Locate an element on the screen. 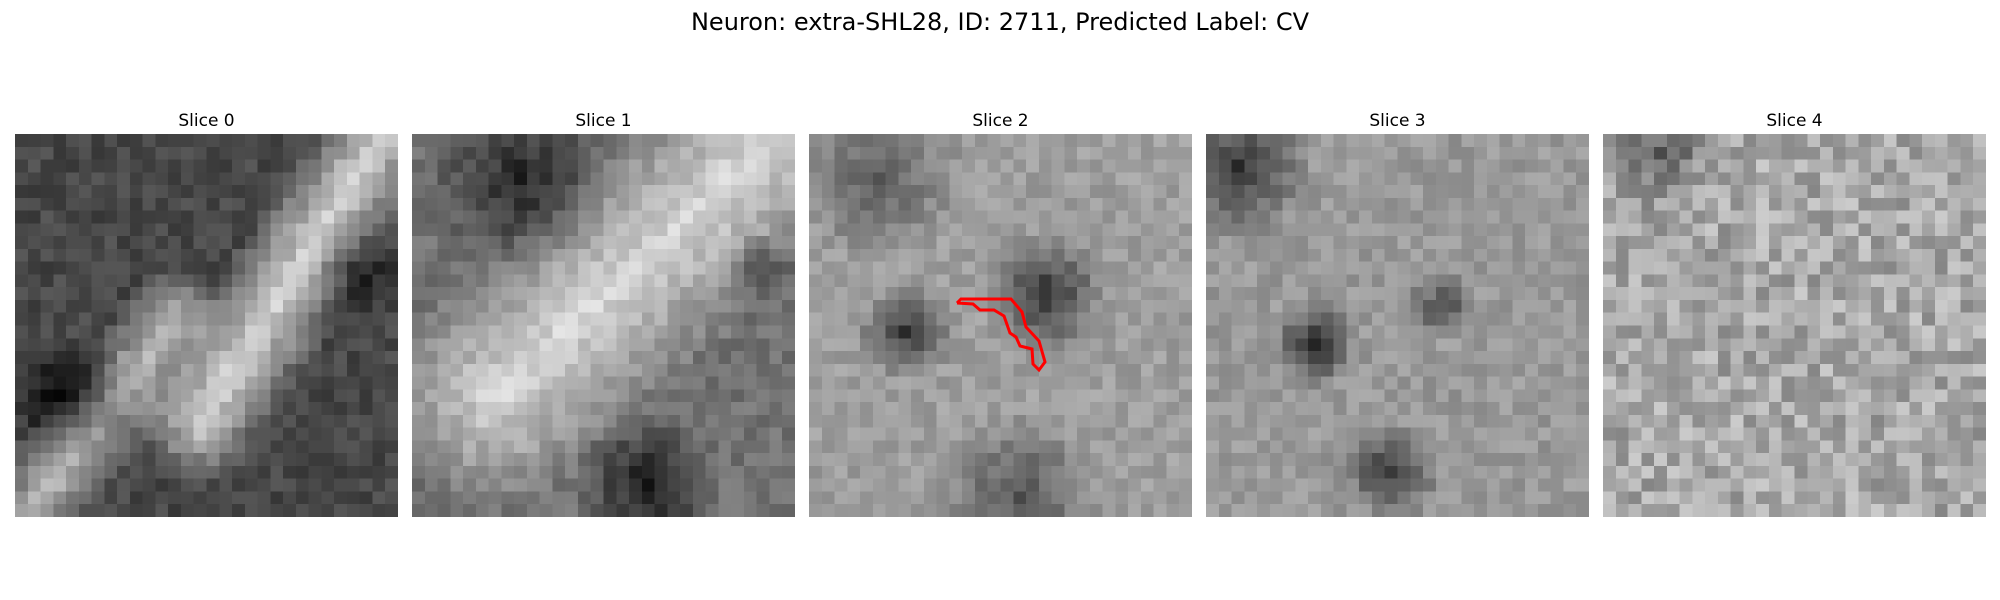  slice-title: Slice 1 is located at coordinates (603, 121).